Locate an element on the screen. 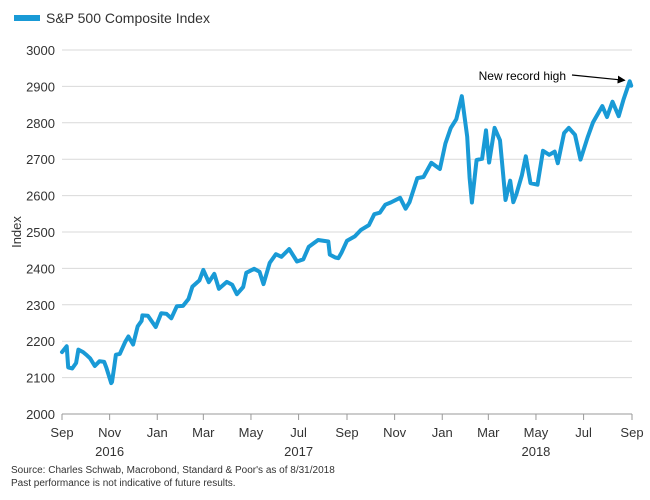  y-tick-label: 2900 is located at coordinates (40, 86).